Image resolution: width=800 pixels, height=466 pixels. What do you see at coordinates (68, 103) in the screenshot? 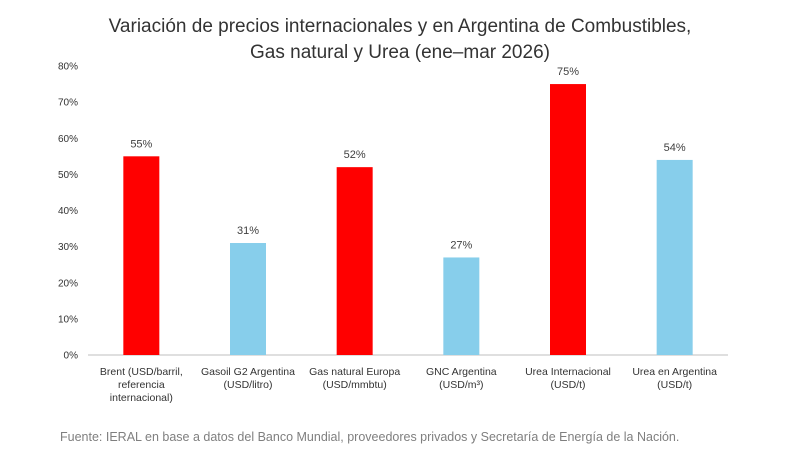
I see `y-tick-label: 70%` at bounding box center [68, 103].